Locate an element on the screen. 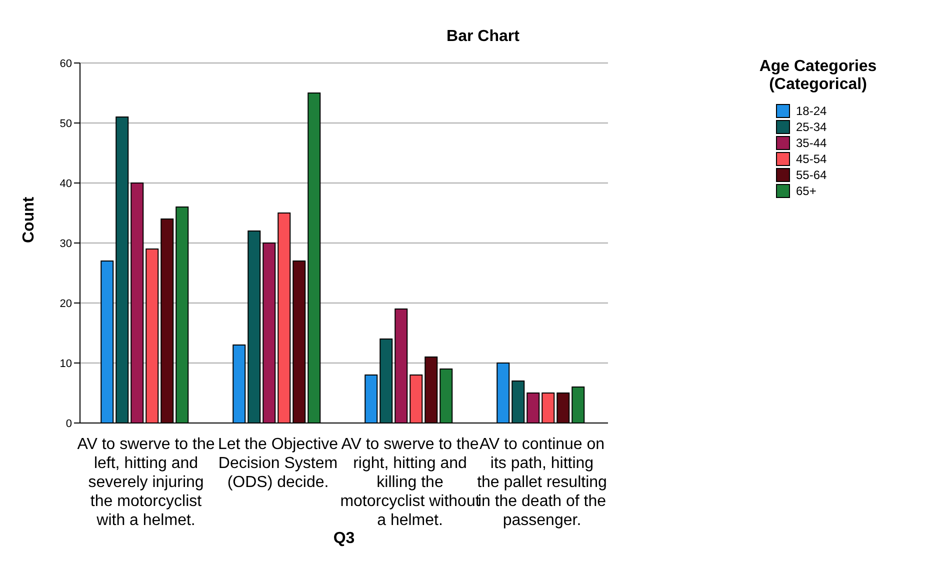  y-tick-label: 40 is located at coordinates (66, 184).